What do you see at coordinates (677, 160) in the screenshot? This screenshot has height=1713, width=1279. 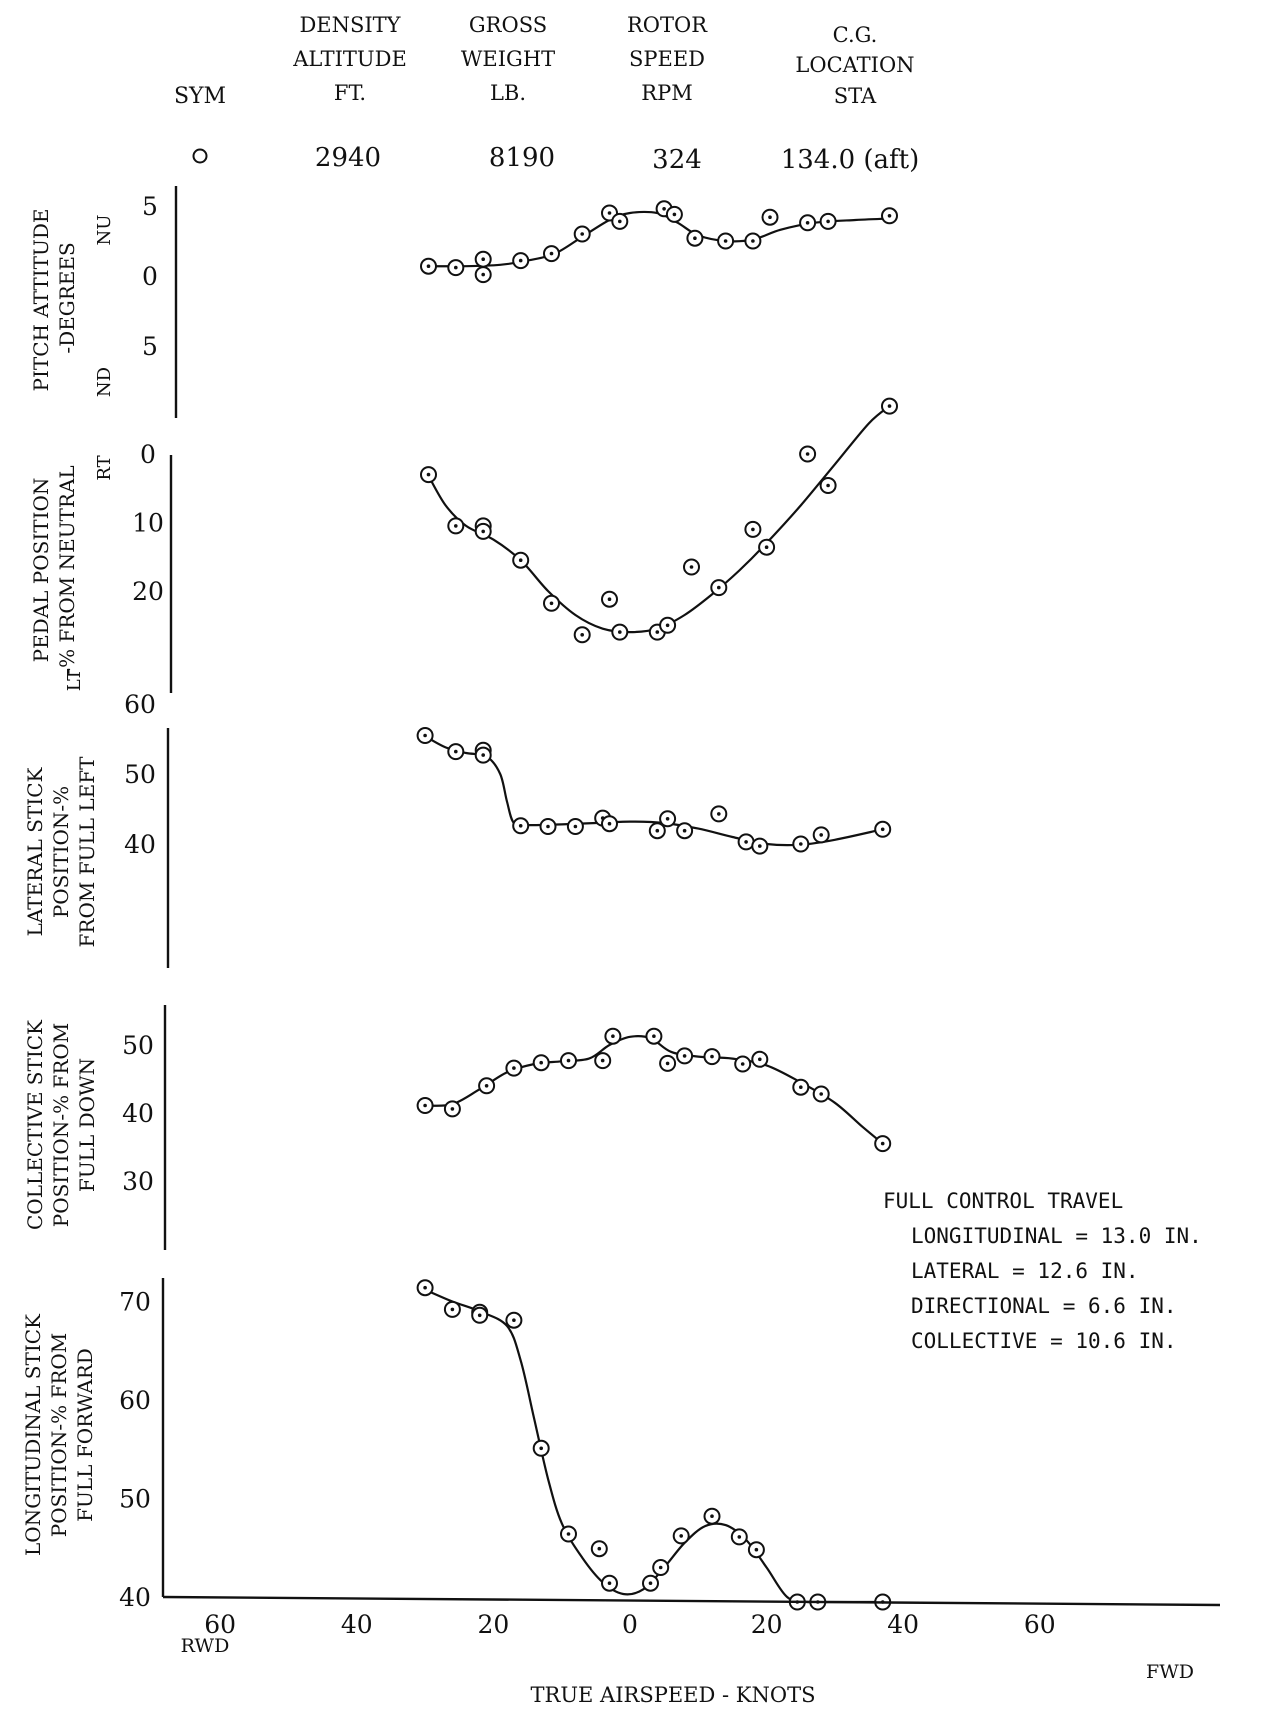 I see `value-rotor: 324` at bounding box center [677, 160].